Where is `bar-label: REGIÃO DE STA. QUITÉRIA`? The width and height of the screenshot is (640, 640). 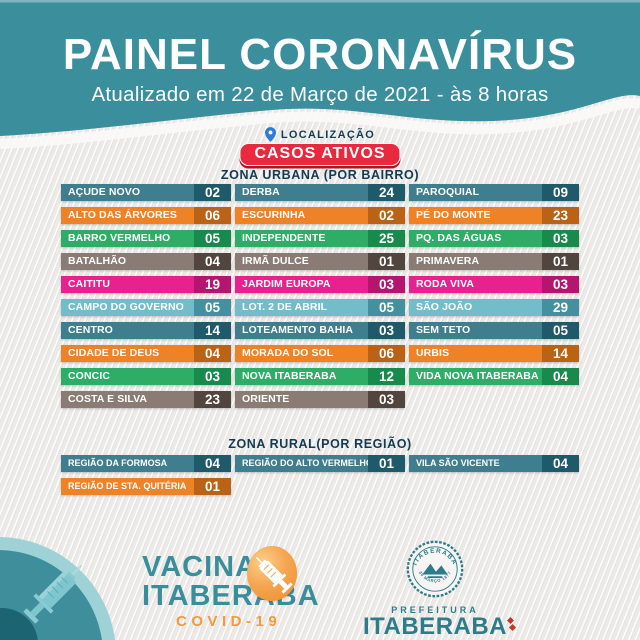
bar-label: REGIÃO DE STA. QUITÉRIA is located at coordinates (127, 486).